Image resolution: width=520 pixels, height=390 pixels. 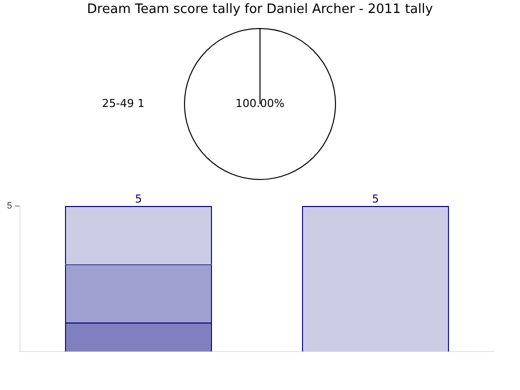 What do you see at coordinates (260, 9) in the screenshot?
I see `chart-title: Dream Team score tally for Daniel Archer - 2011 tally` at bounding box center [260, 9].